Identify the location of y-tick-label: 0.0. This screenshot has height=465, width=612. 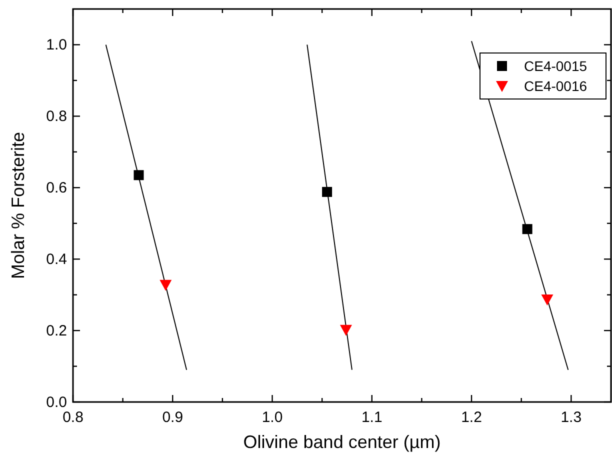
(56, 402).